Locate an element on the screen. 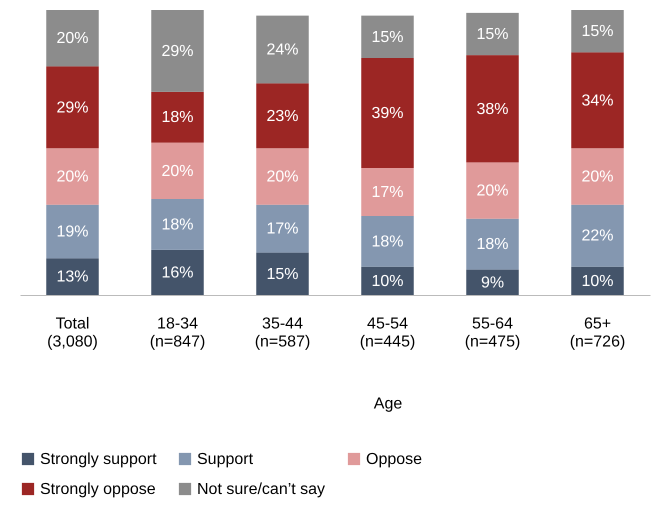 The width and height of the screenshot is (671, 531). data-label: 34% is located at coordinates (597, 101).